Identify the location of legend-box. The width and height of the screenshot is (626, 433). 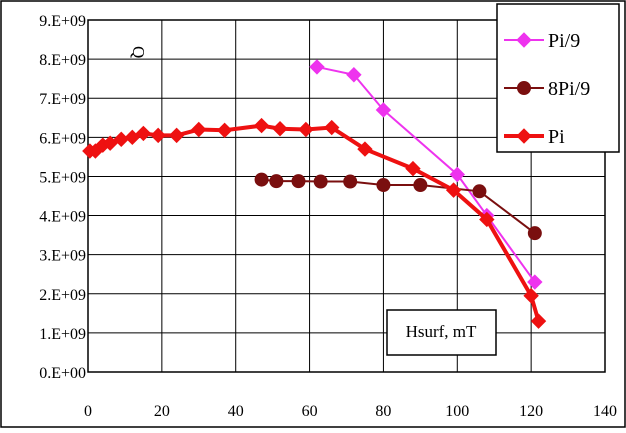
(558, 78).